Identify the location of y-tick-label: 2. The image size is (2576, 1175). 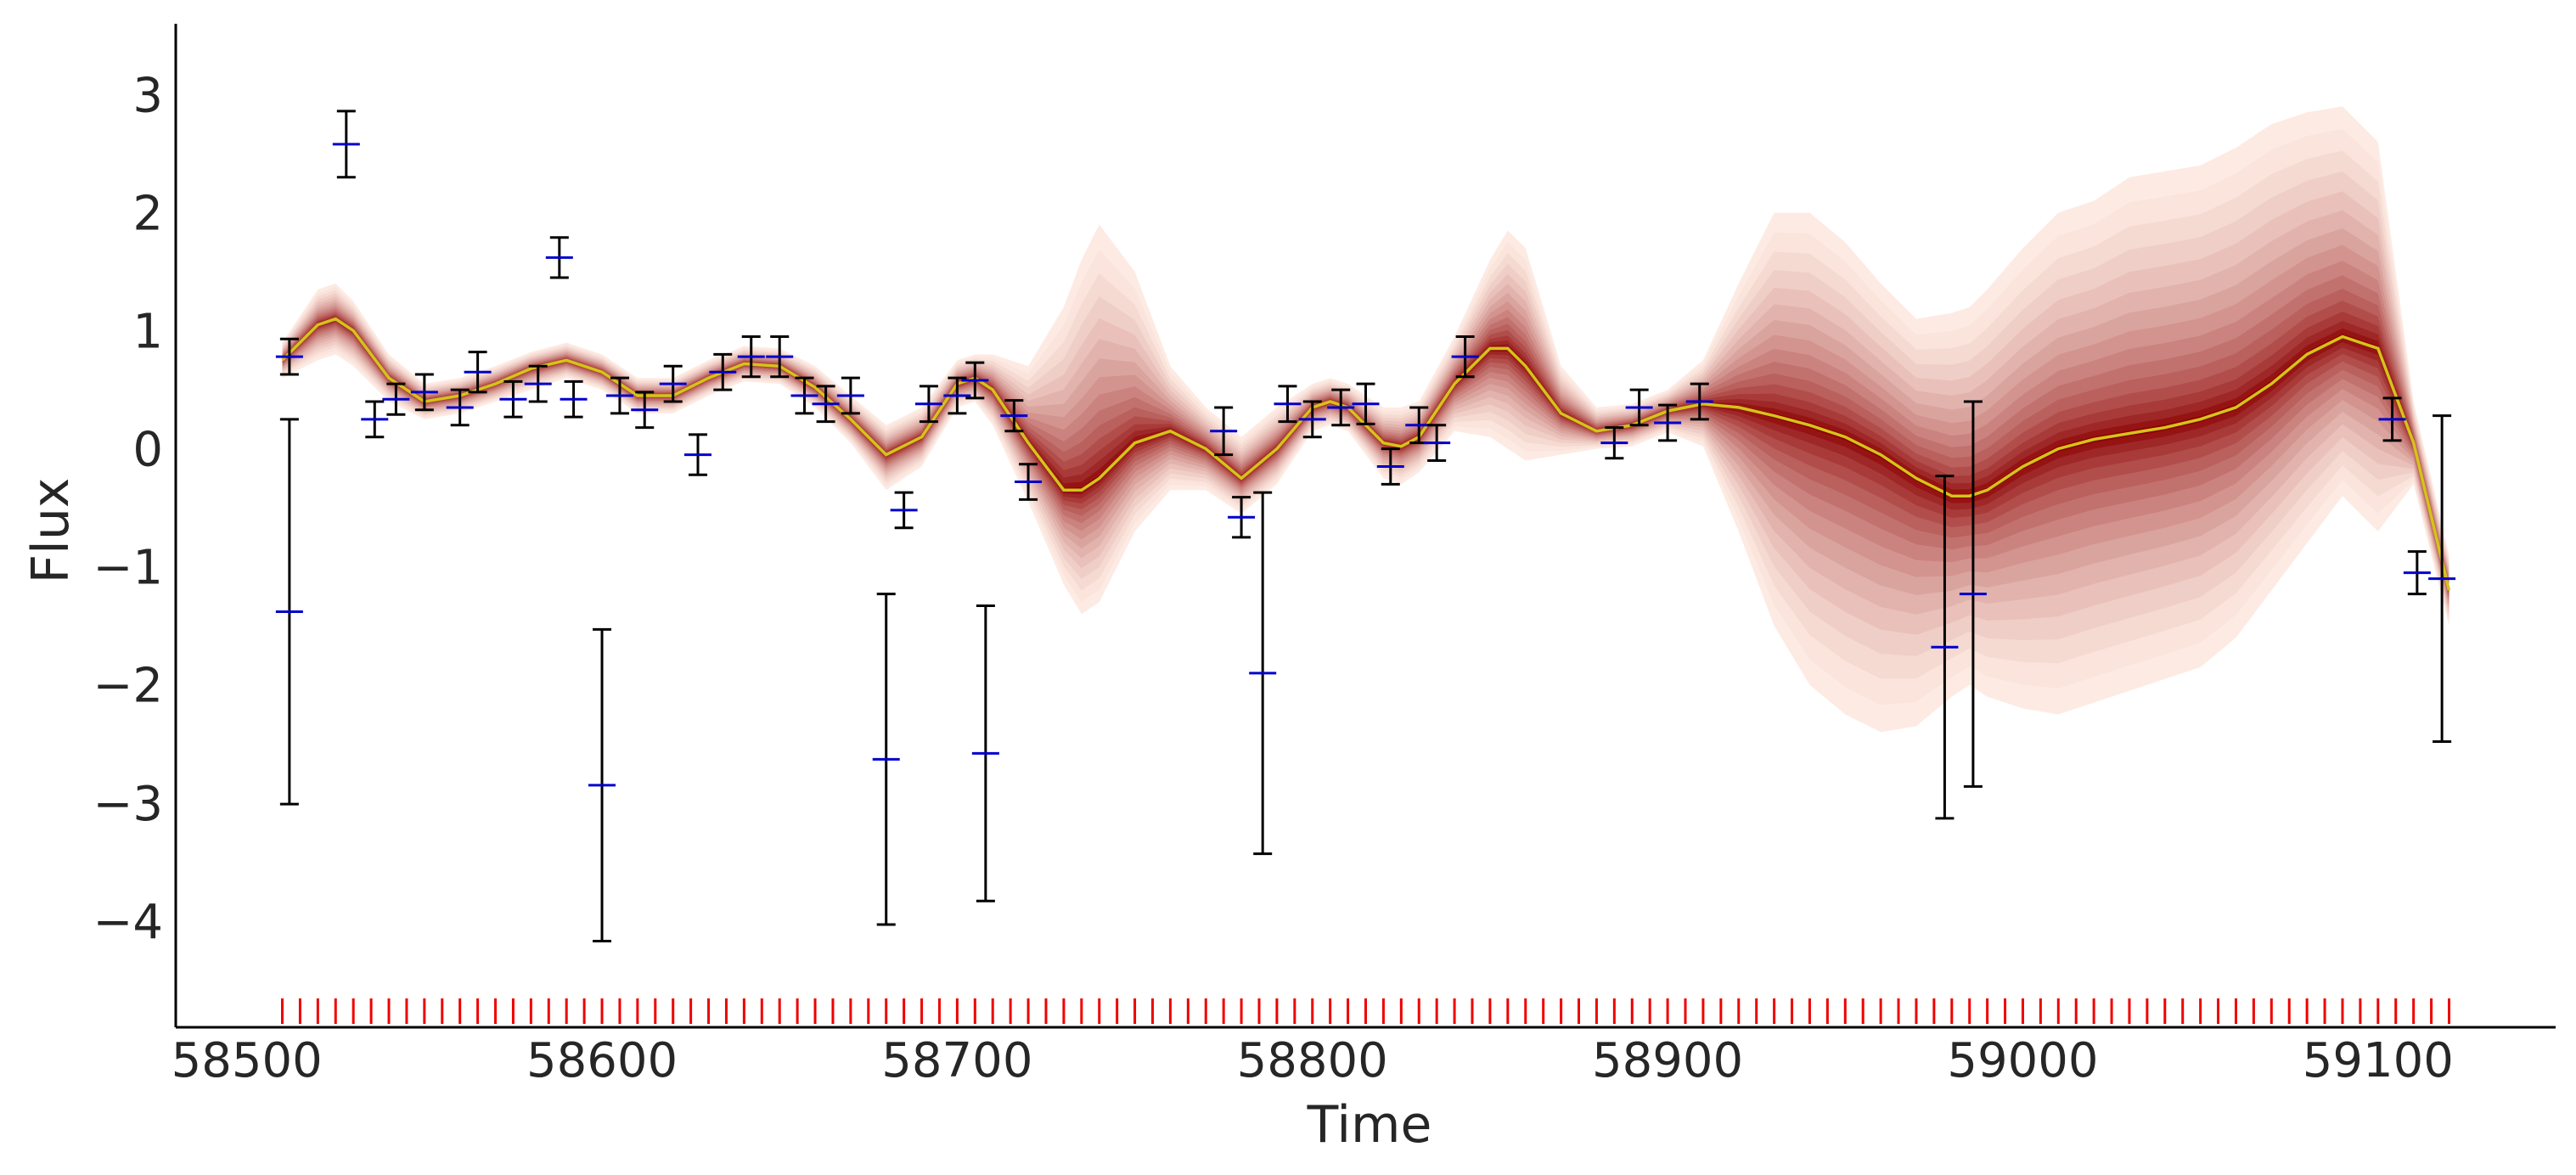
(147, 213).